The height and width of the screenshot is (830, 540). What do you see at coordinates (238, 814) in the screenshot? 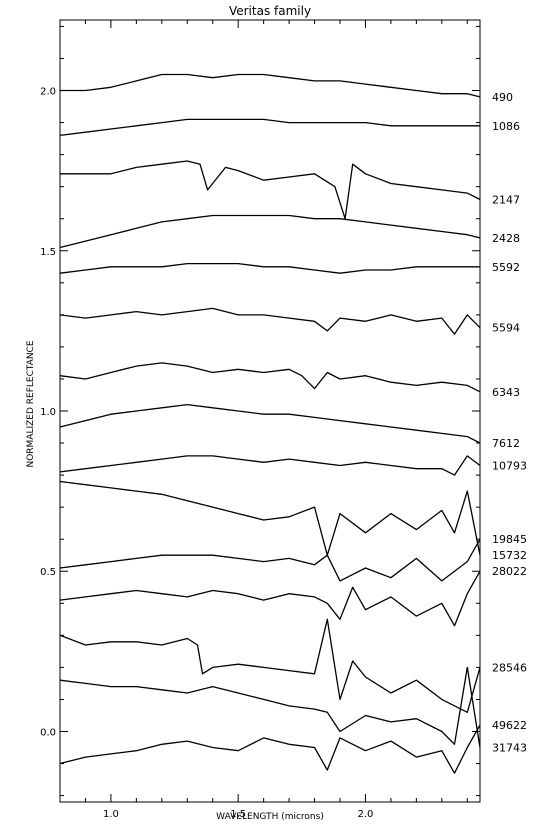
I see `x-tick-label: 1.5` at bounding box center [238, 814].